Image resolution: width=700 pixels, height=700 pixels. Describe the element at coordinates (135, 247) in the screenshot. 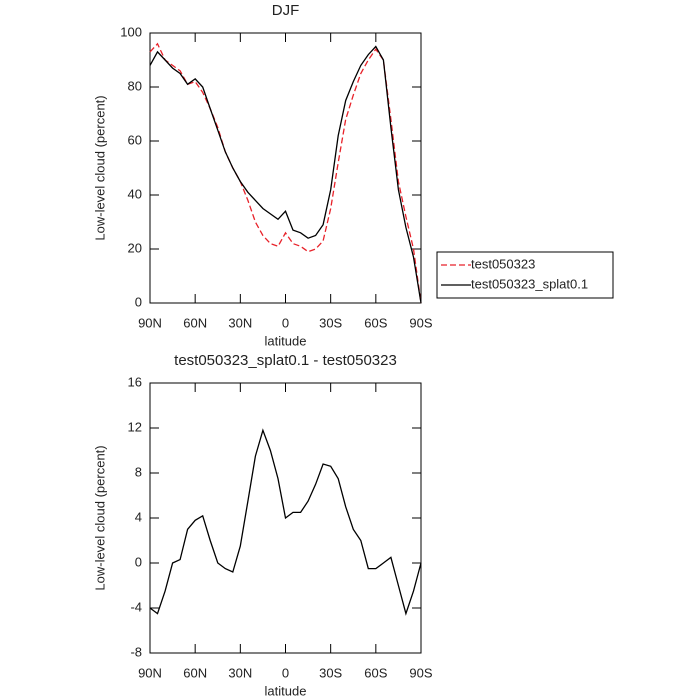

I see `y-tick-label: 20` at that location.